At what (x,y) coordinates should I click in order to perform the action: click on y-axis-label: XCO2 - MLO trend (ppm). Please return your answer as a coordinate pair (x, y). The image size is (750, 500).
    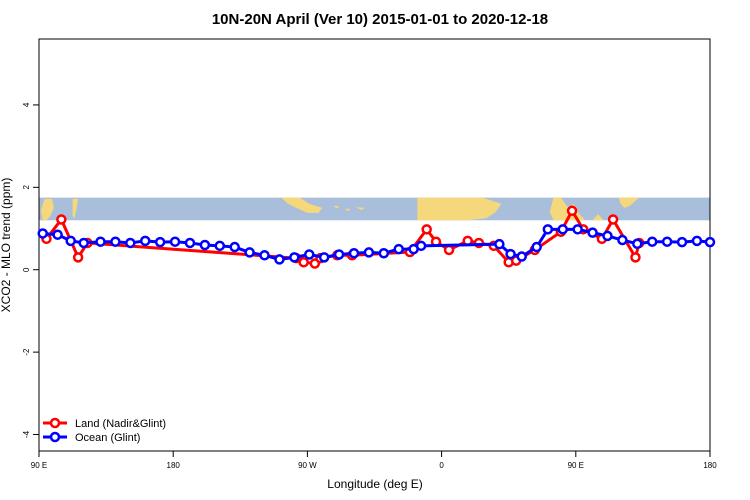
    Looking at the image, I should click on (6, 245).